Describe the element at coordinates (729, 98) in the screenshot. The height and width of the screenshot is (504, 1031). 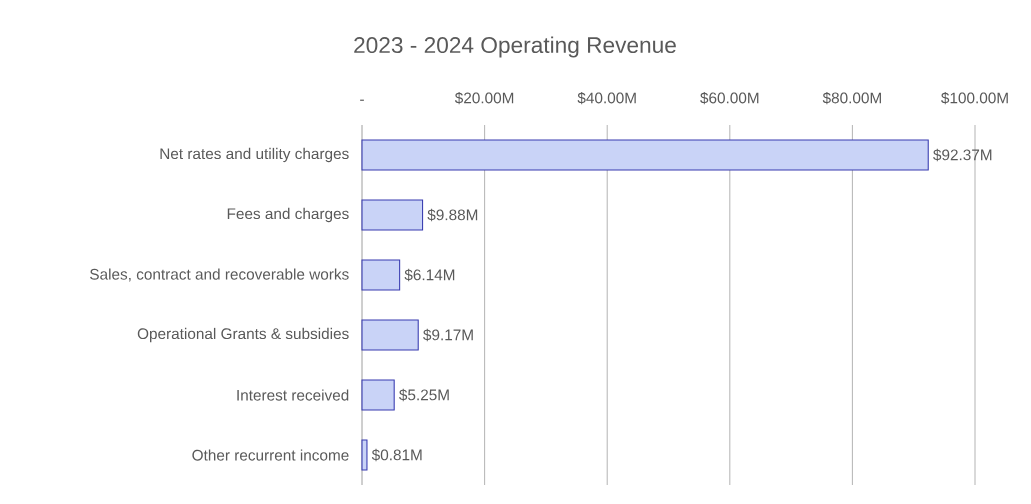
I see `x-tick-label: $60.00M` at that location.